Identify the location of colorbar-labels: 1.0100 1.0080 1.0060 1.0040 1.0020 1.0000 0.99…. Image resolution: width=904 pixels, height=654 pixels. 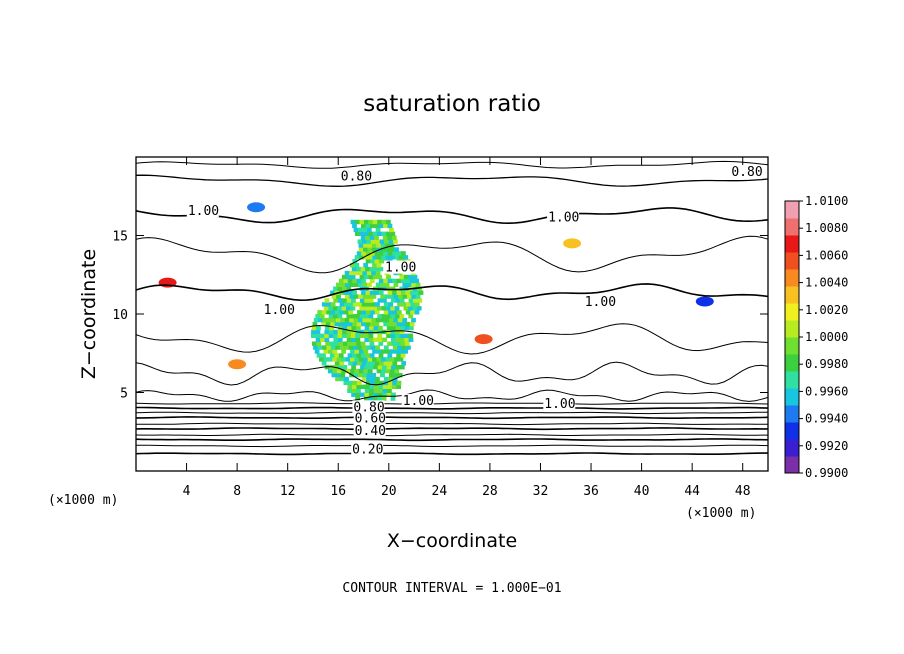
(823, 337).